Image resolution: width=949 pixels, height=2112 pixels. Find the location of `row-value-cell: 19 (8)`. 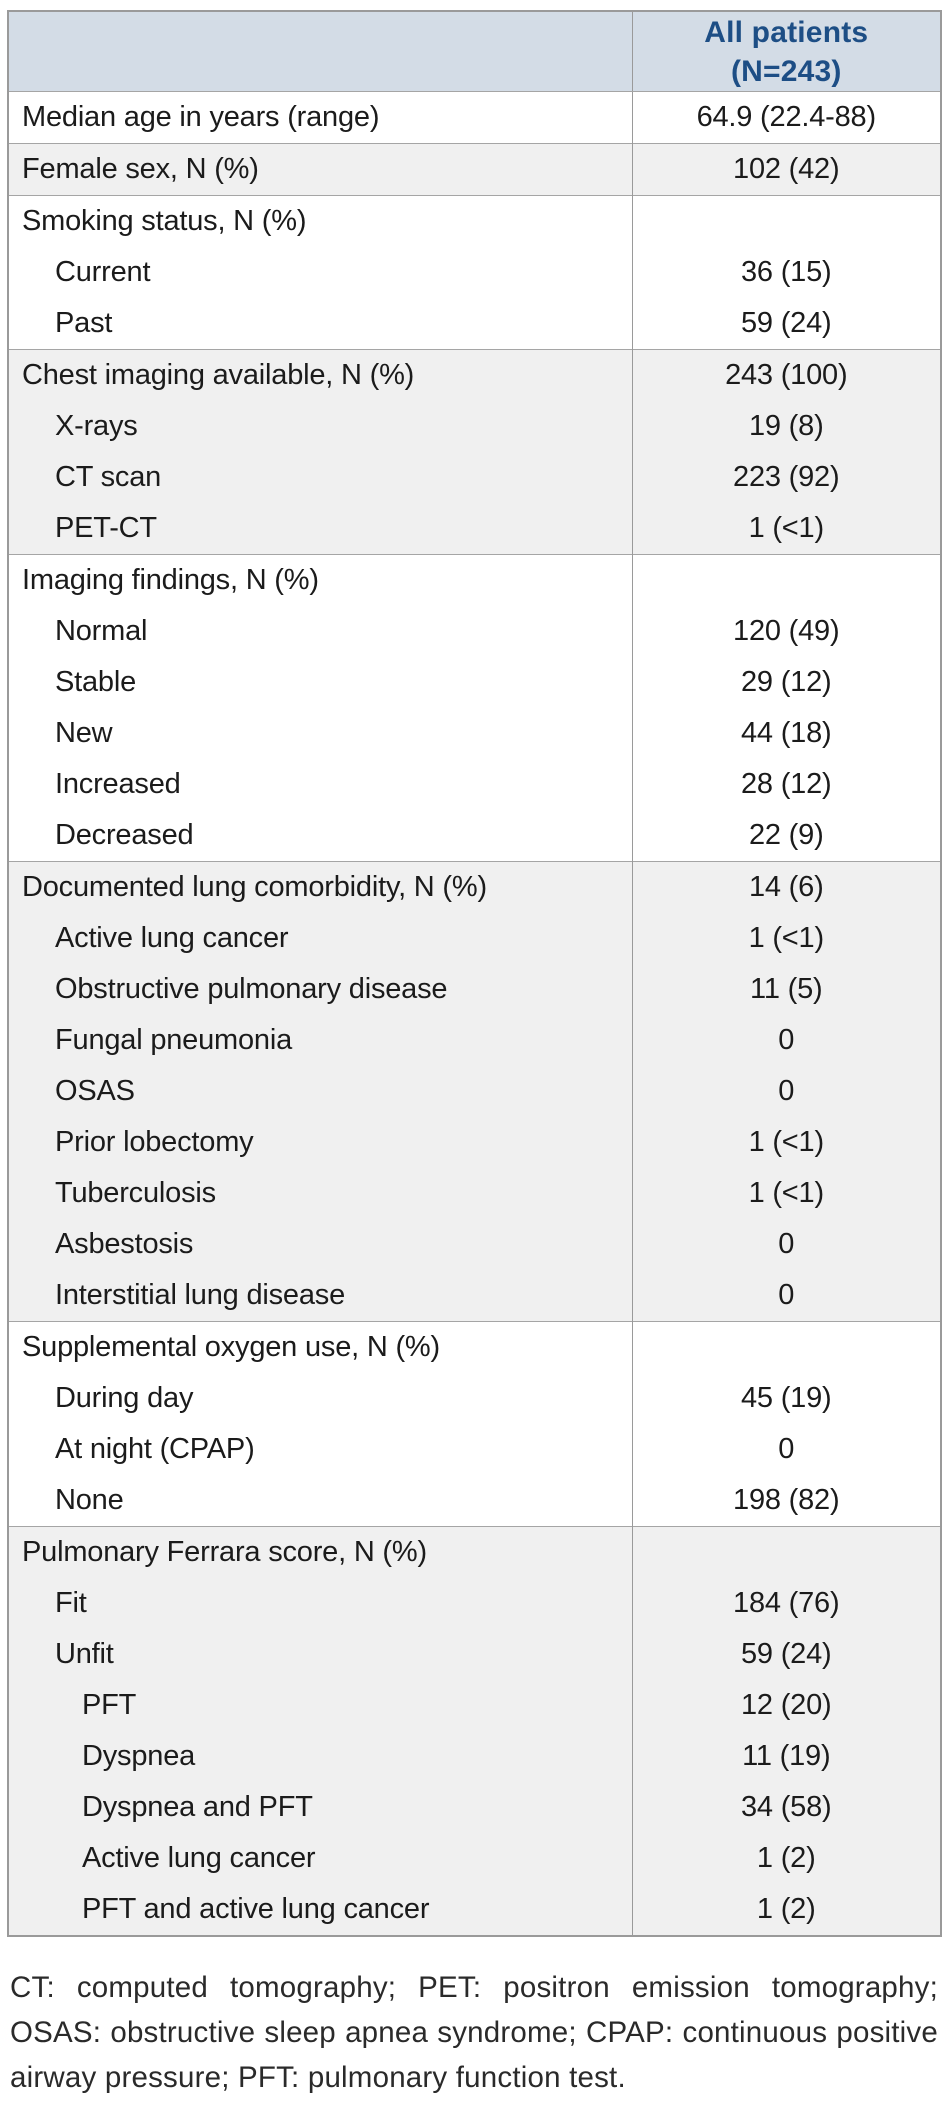

row-value-cell: 19 (8) is located at coordinates (786, 426).